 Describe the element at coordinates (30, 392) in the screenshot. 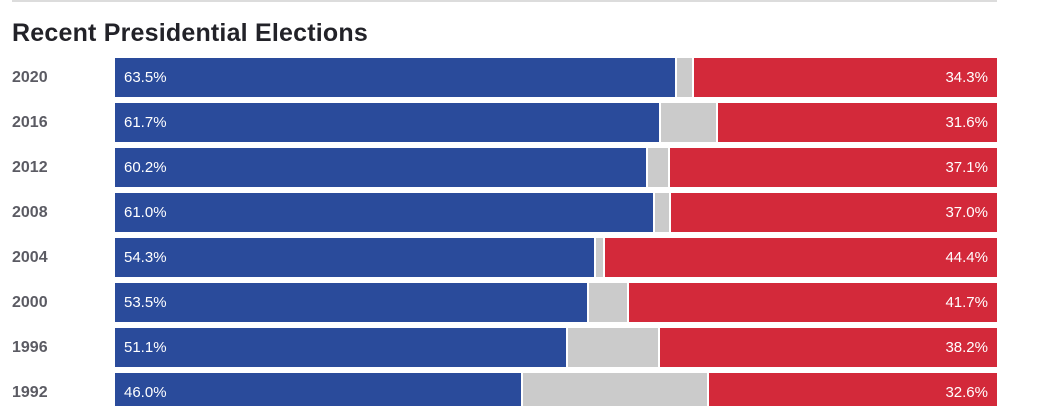

I see `year-label: 1992` at that location.